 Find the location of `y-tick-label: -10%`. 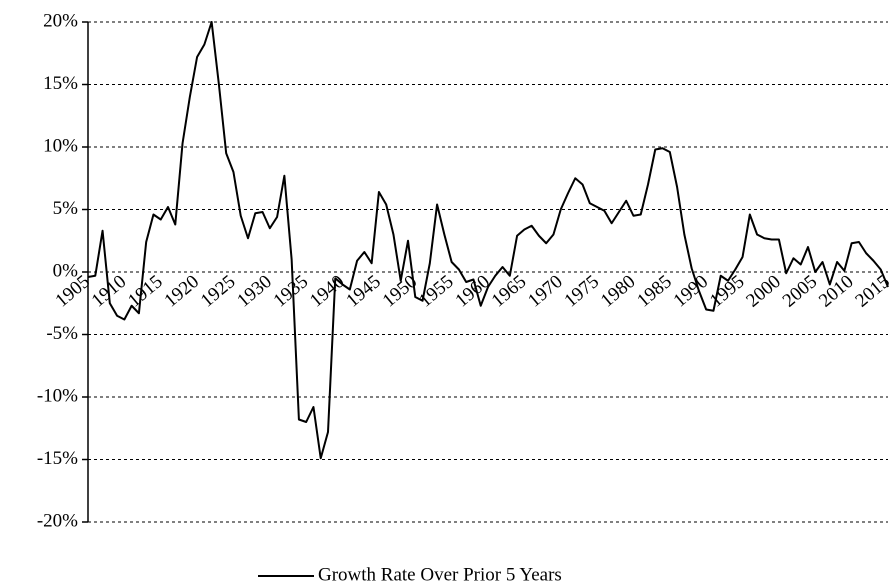

y-tick-label: -10% is located at coordinates (57, 395).